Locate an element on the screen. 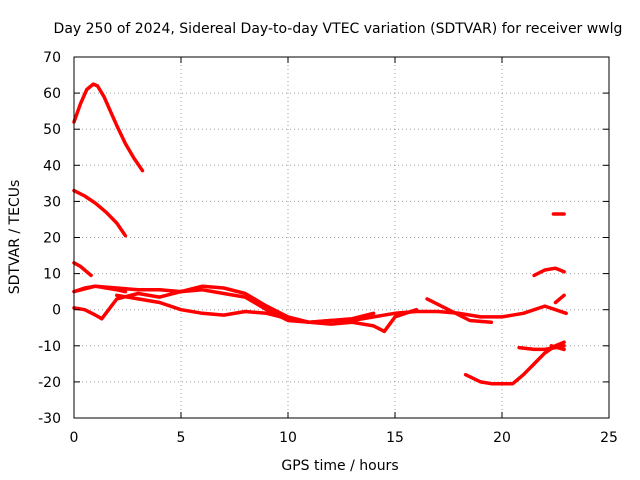 The height and width of the screenshot is (480, 640). y-tick-label: 30 is located at coordinates (52, 202).